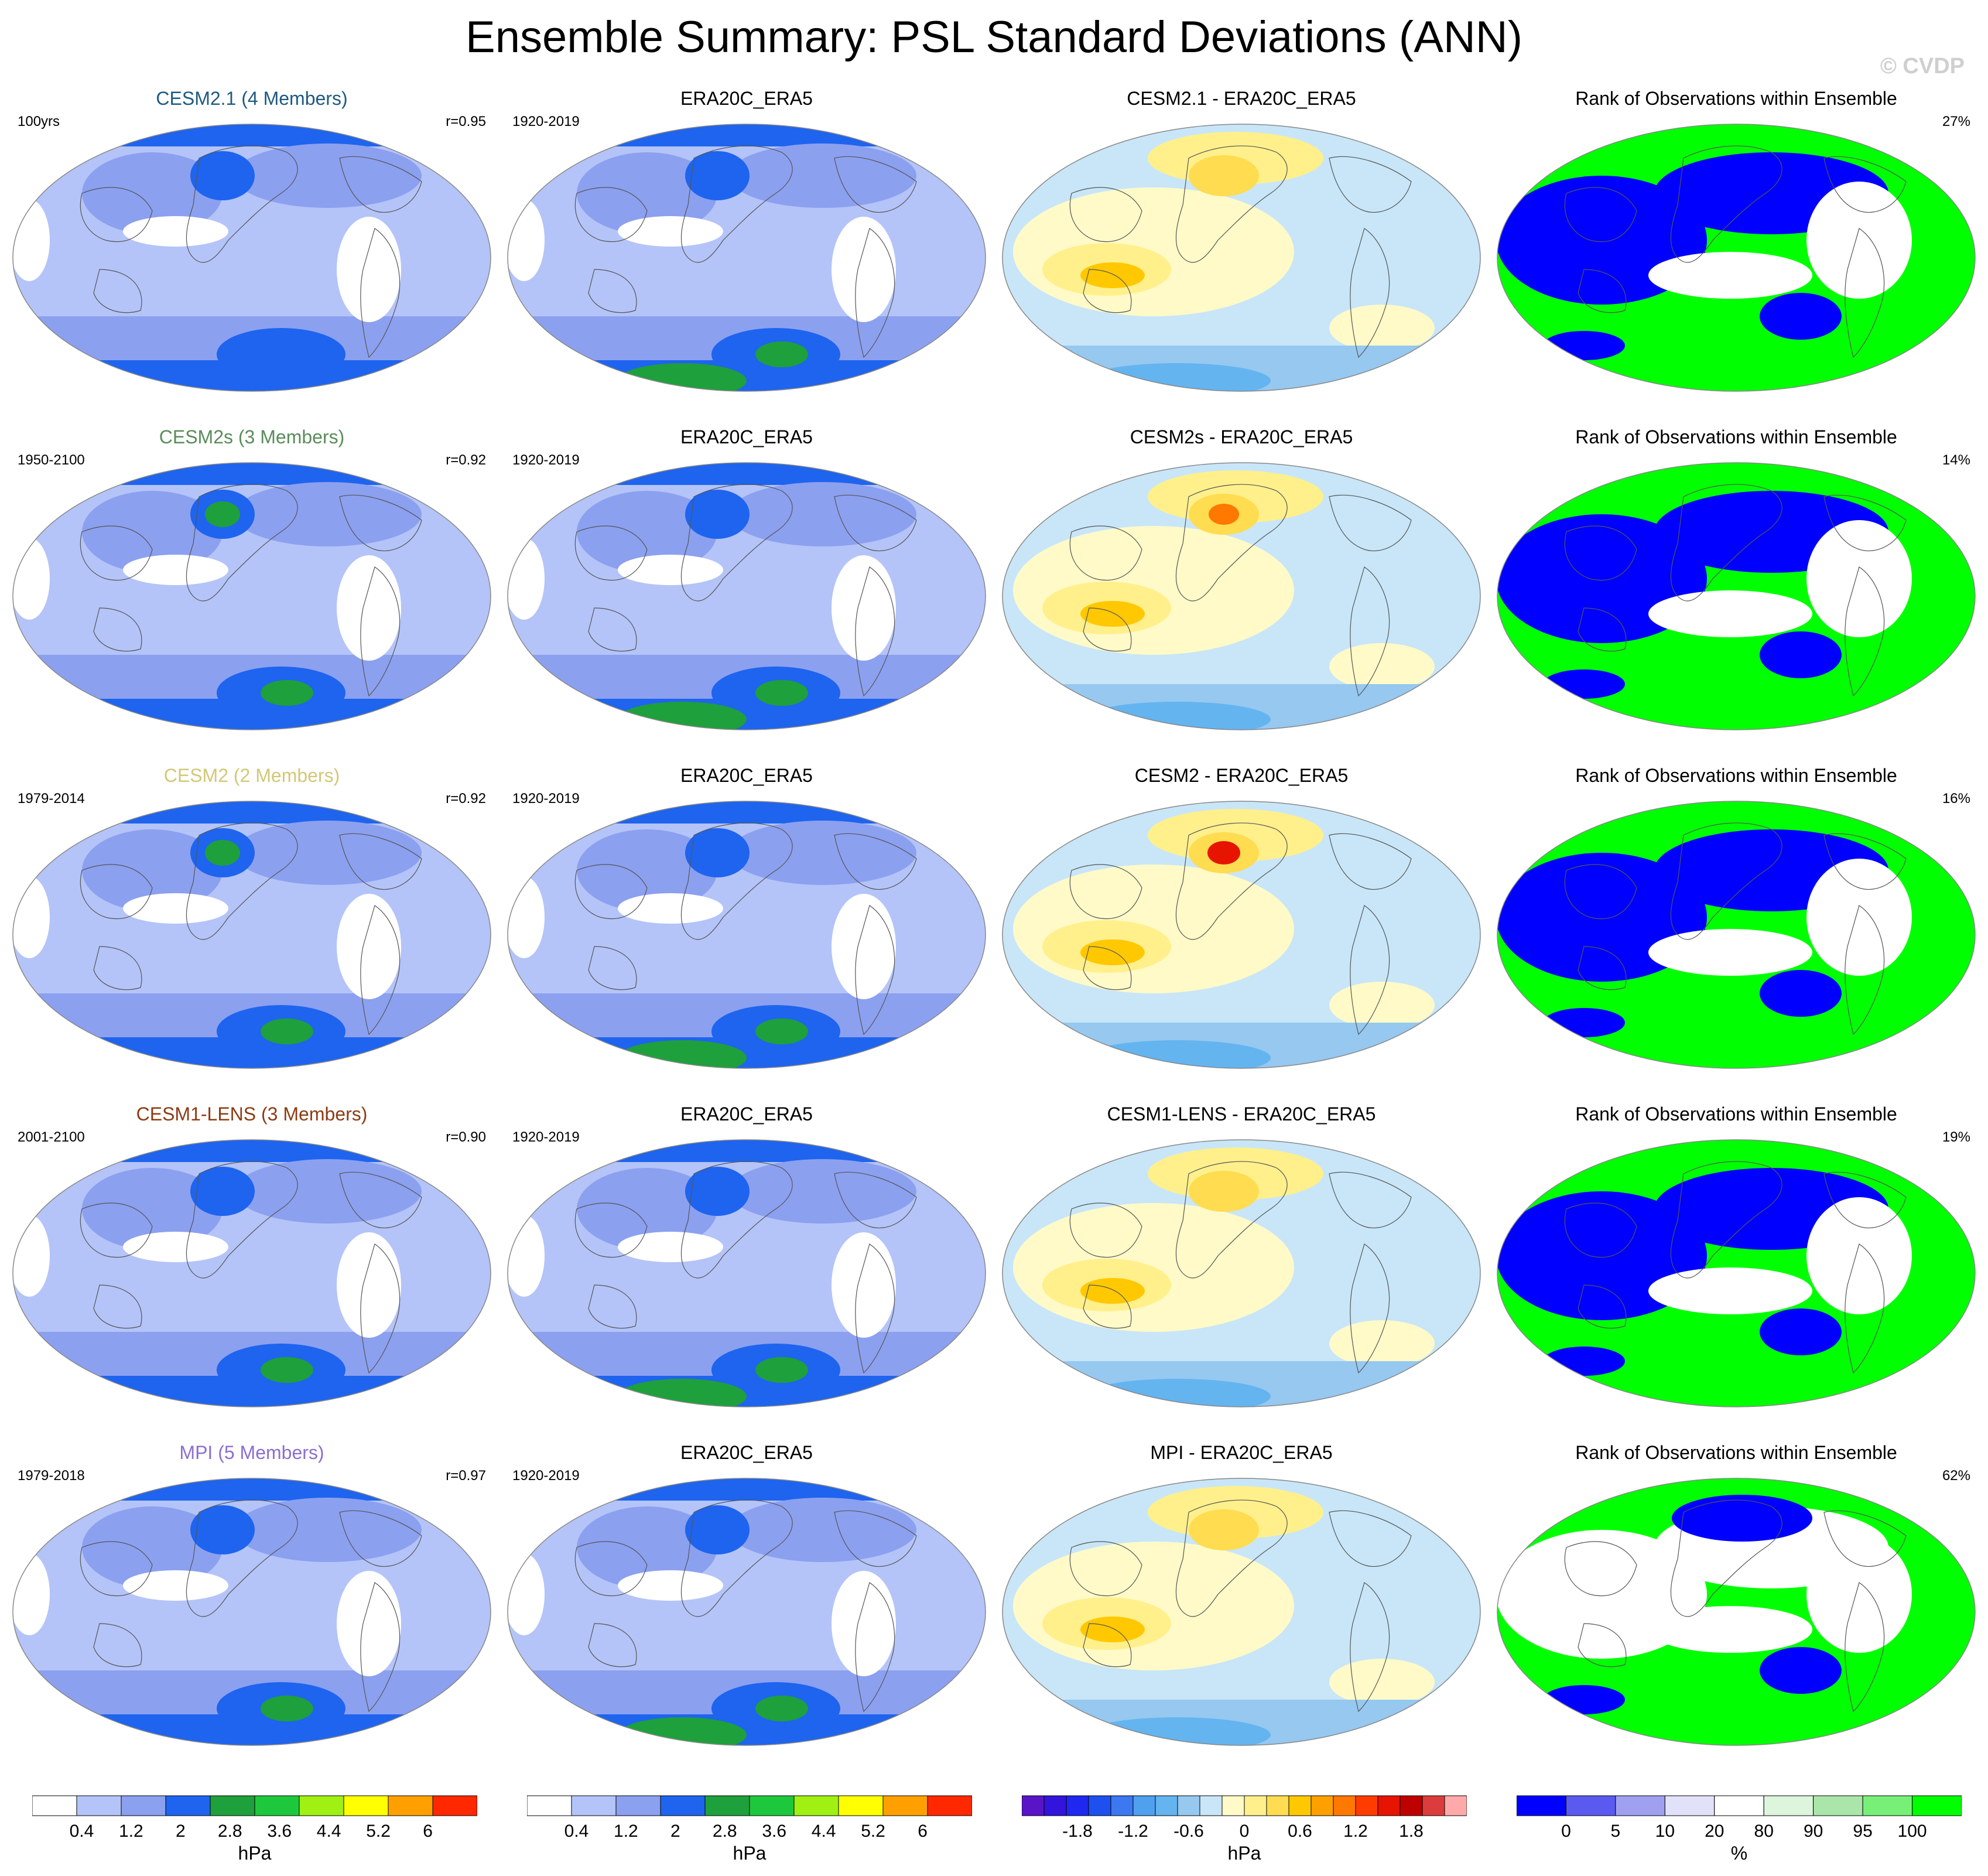  Describe the element at coordinates (1133, 1831) in the screenshot. I see `colorbar-tick-label: -1.2` at that location.